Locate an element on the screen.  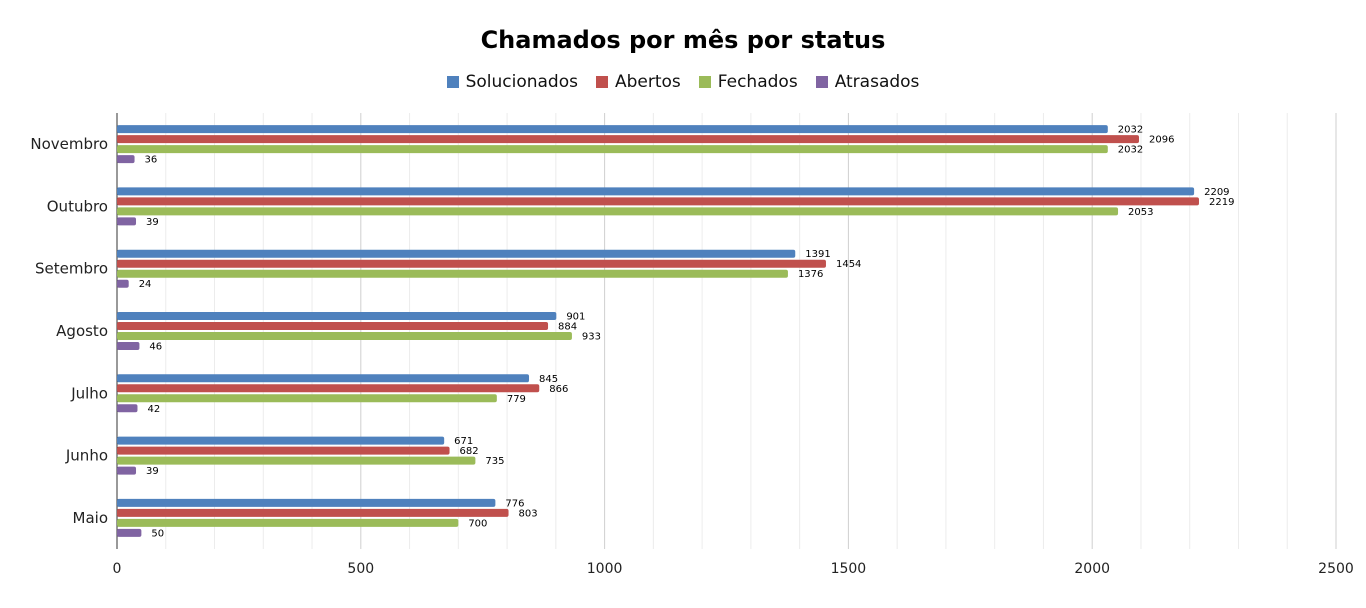
x-tick-label: 1500 is located at coordinates (849, 569).